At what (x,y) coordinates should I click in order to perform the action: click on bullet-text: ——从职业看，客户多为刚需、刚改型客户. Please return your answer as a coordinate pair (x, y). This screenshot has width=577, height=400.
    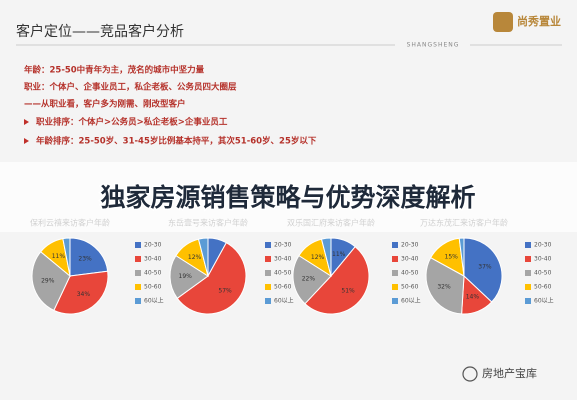
    Looking at the image, I should click on (105, 104).